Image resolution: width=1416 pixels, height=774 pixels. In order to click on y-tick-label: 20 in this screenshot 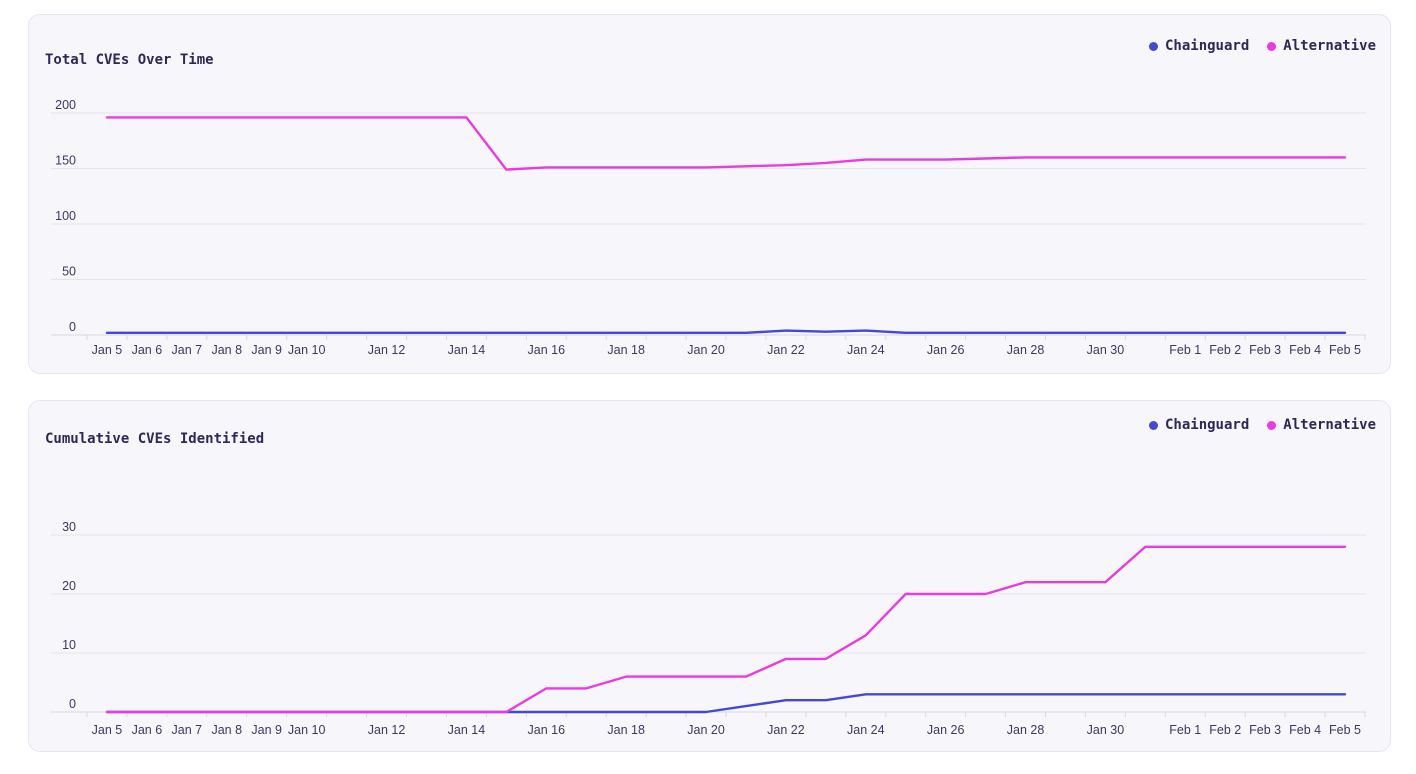, I will do `click(69, 586)`.